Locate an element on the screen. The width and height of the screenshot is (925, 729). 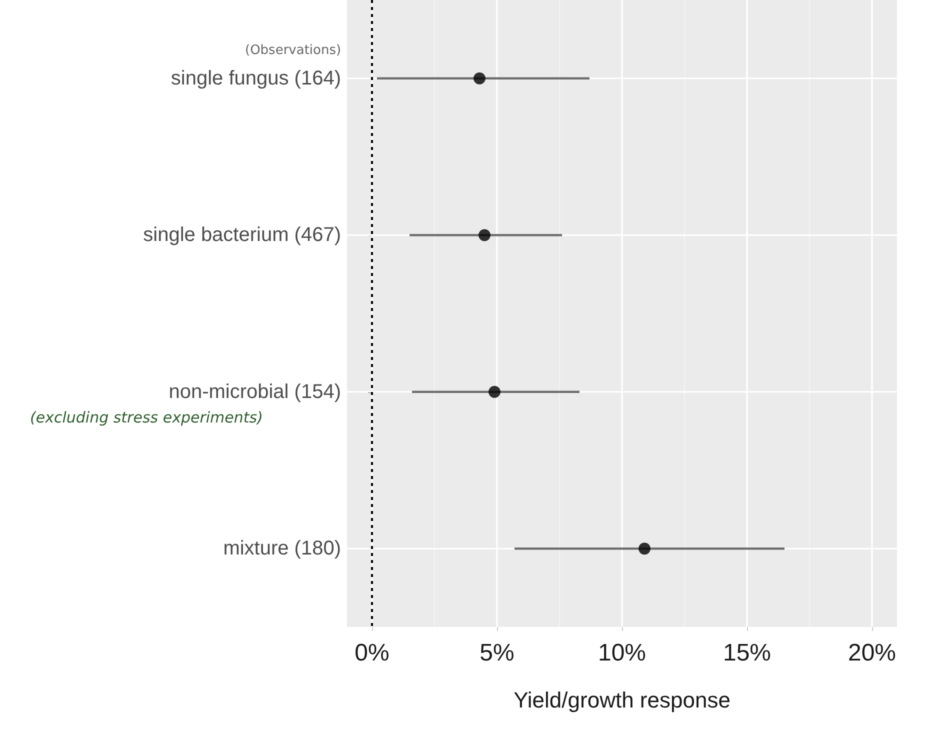
x-tick-label: 0% is located at coordinates (372, 653).